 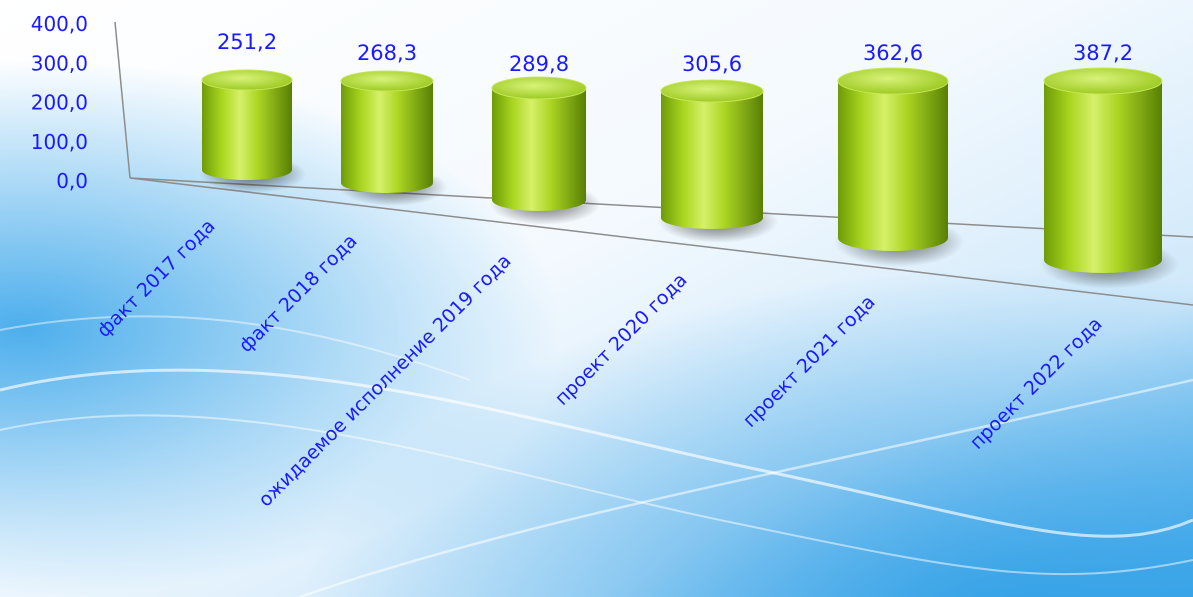 What do you see at coordinates (247, 42) in the screenshot?
I see `value-label: 251,2` at bounding box center [247, 42].